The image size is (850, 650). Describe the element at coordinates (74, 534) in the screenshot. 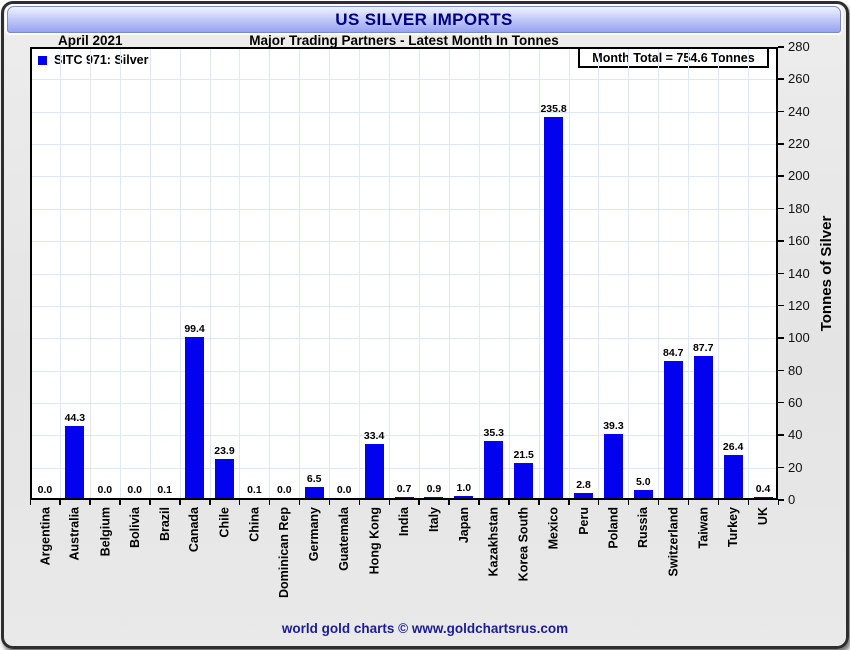

I see `x-tick-label: Australia` at that location.